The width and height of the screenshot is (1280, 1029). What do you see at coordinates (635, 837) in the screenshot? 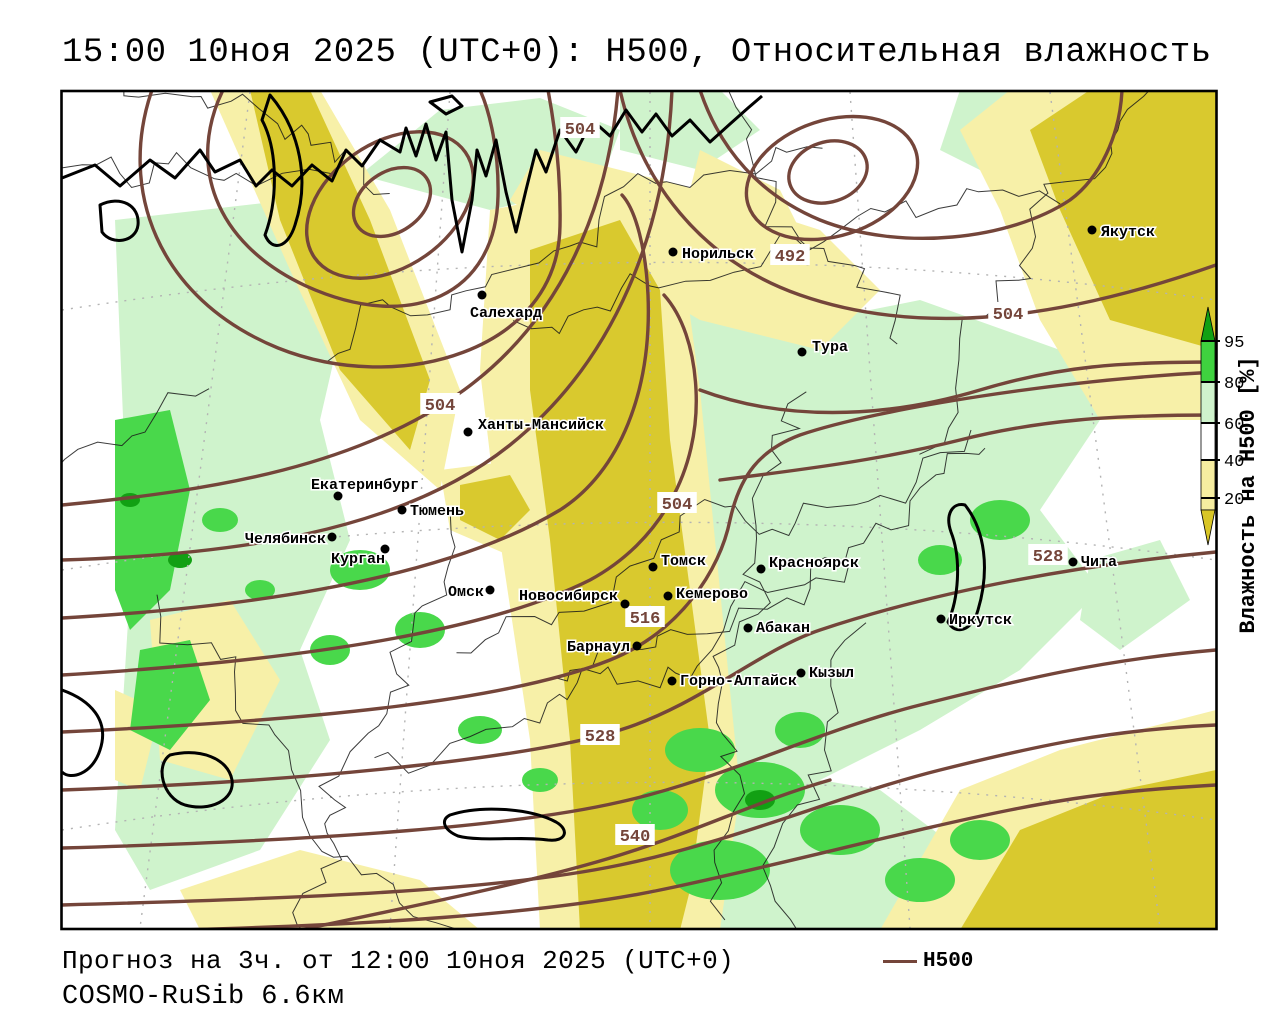
I see `contour-label: 540` at bounding box center [635, 837].